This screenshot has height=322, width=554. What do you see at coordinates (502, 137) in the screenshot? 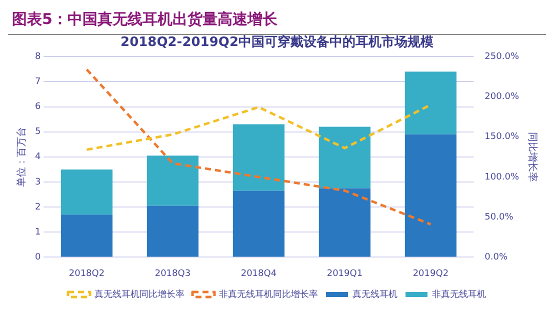
I see `y2-tick-label: 150.0%` at bounding box center [502, 137].